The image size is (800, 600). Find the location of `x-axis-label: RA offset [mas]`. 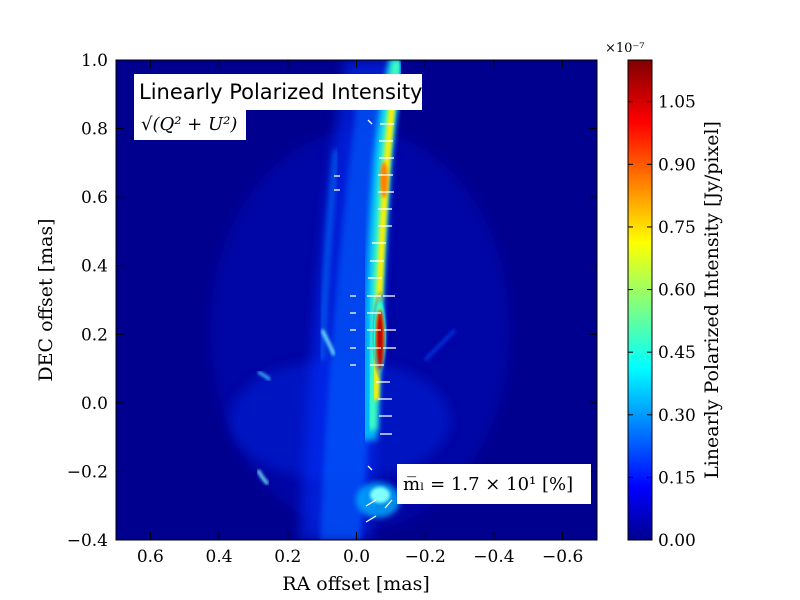

x-axis-label: RA offset [mas] is located at coordinates (356, 584).